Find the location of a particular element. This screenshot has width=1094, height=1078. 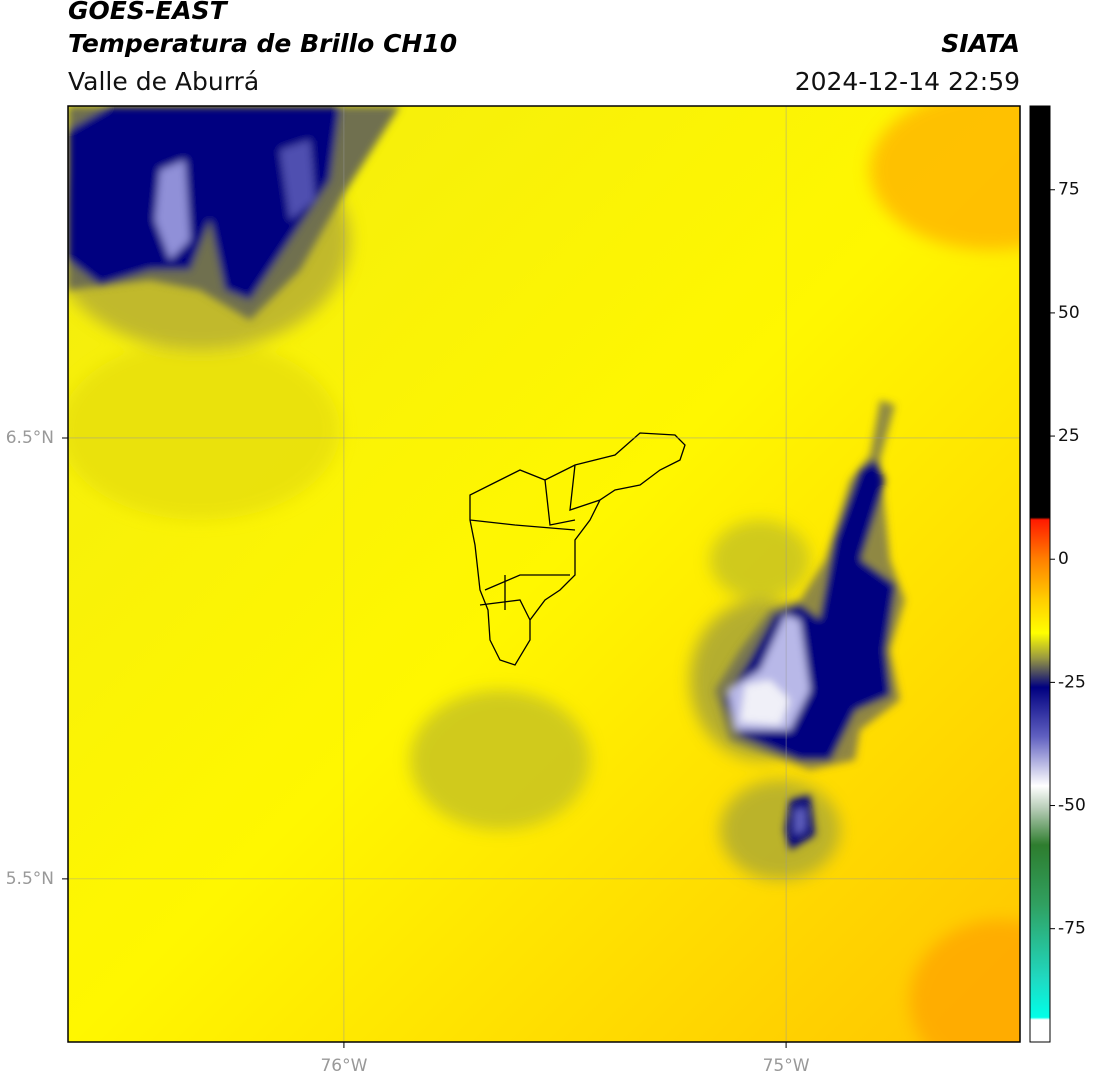

colorbar is located at coordinates (1040, 574).